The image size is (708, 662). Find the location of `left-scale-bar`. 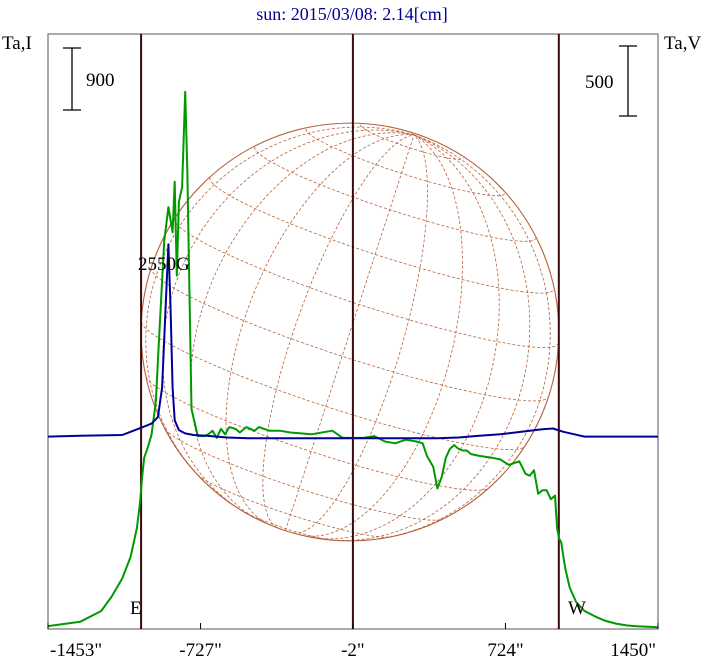

left-scale-bar is located at coordinates (72, 79).